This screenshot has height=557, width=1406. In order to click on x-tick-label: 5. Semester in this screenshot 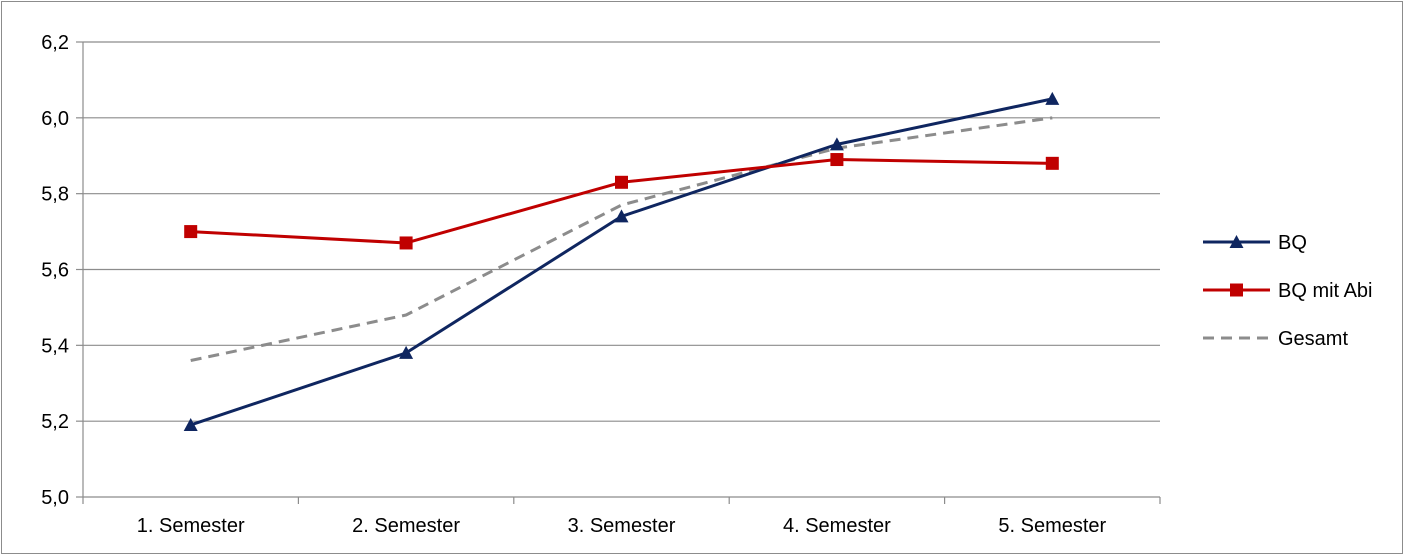, I will do `click(1052, 526)`.